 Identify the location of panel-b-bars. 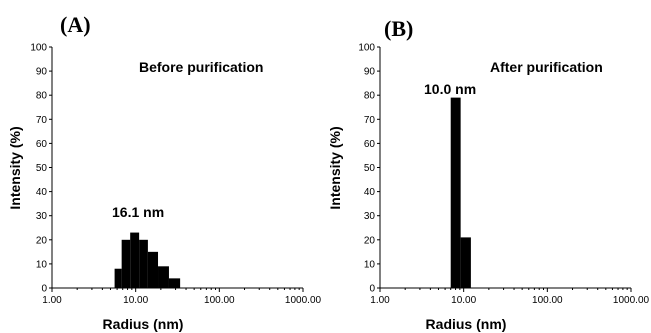
(460, 192).